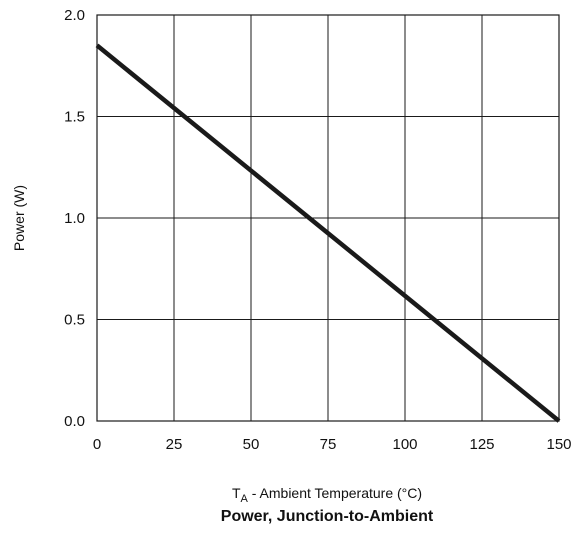  Describe the element at coordinates (251, 444) in the screenshot. I see `x-tick-label: 50` at that location.